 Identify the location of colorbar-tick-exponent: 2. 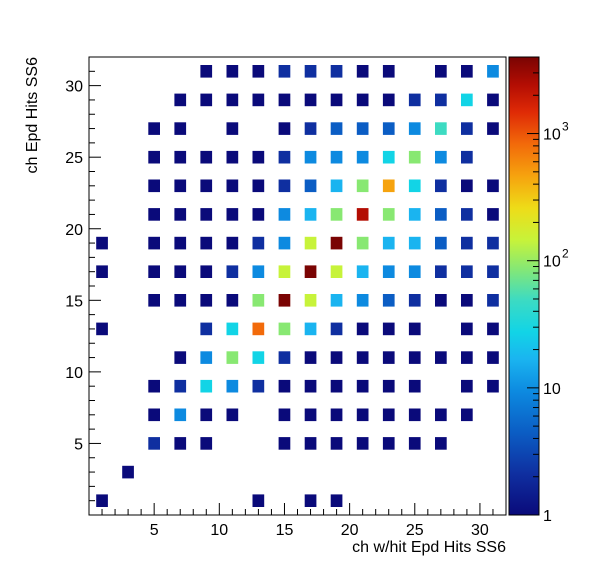
(565, 254).